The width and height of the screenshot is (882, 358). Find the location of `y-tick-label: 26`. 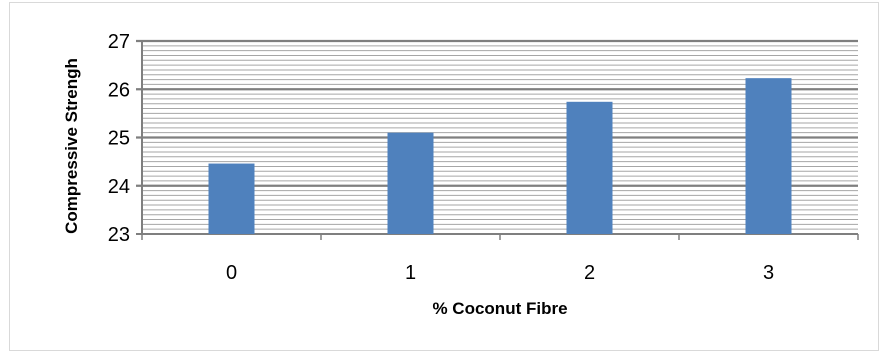

y-tick-label: 26 is located at coordinates (119, 90).